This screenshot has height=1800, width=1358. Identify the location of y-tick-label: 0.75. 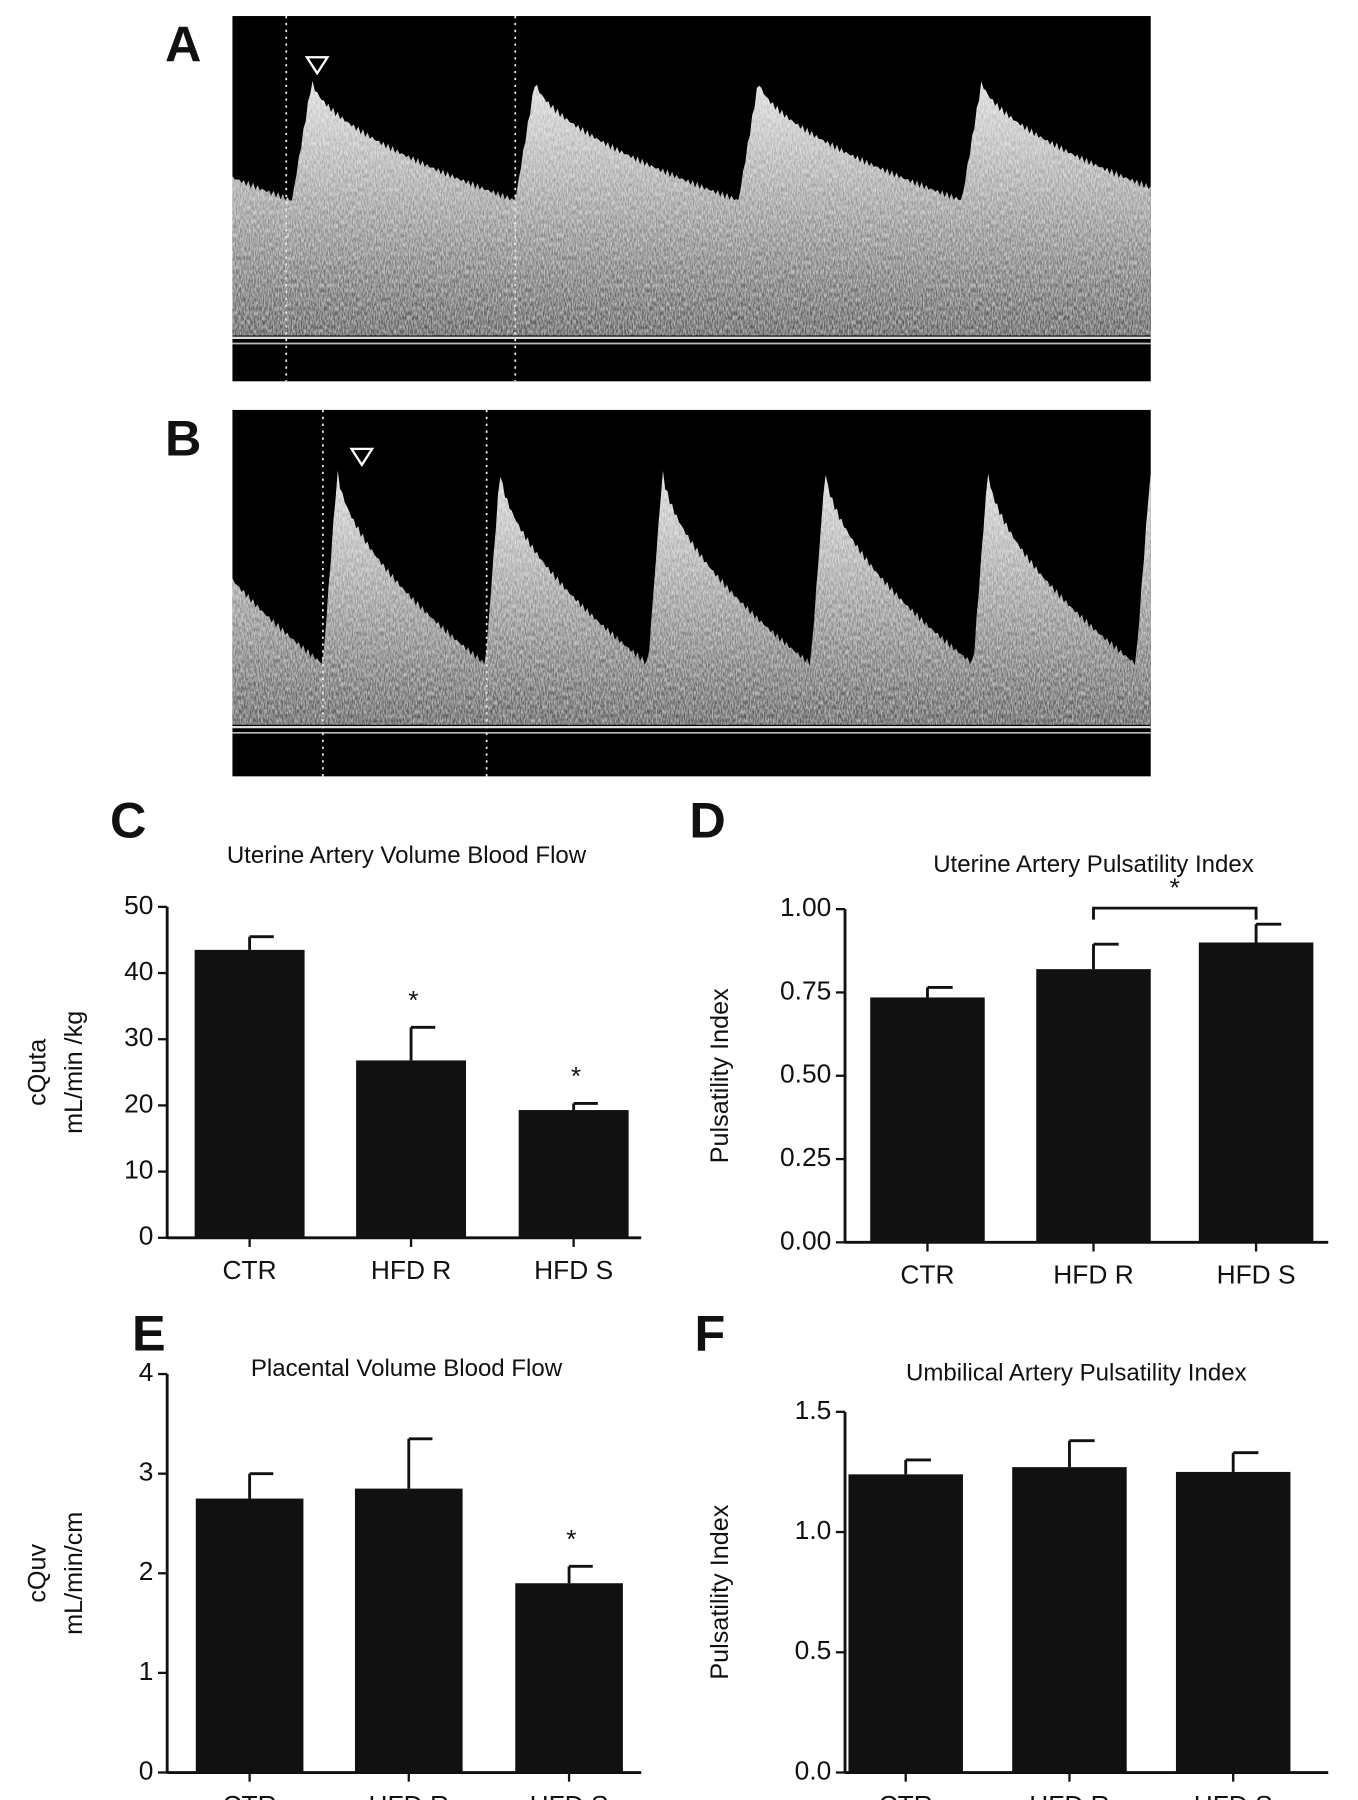
(805, 990).